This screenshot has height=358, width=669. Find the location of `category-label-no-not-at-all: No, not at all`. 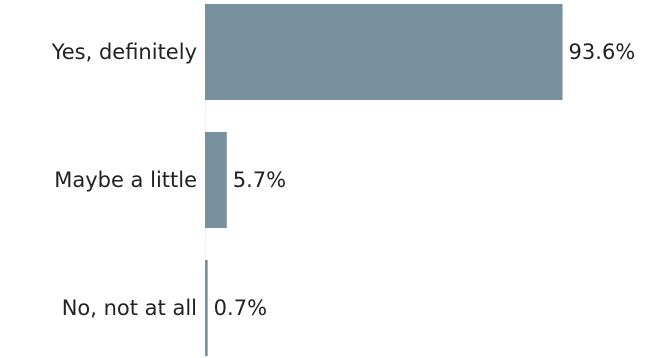

category-label-no-not-at-all: No, not at all is located at coordinates (129, 308).